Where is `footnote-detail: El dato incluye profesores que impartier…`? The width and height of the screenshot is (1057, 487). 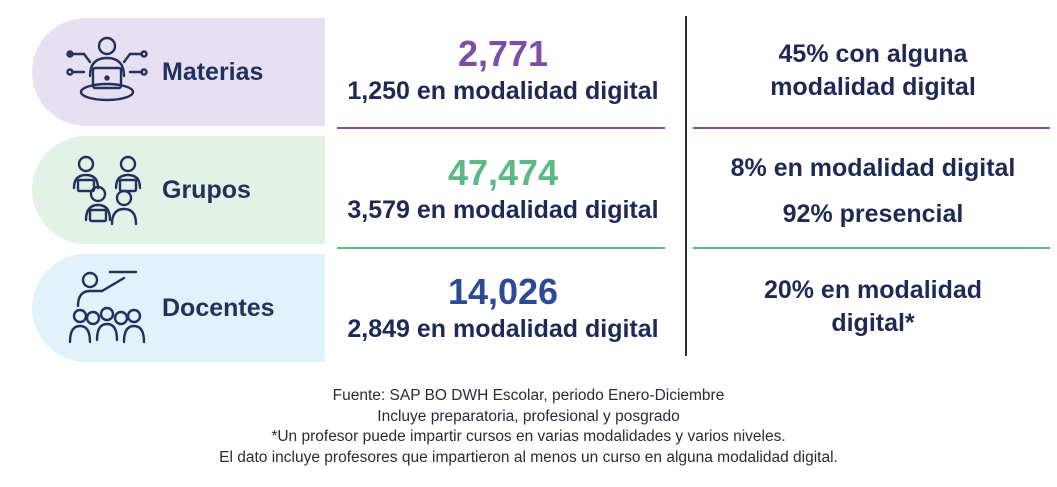 footnote-detail: El dato incluye profesores que impartier… is located at coordinates (528, 457).